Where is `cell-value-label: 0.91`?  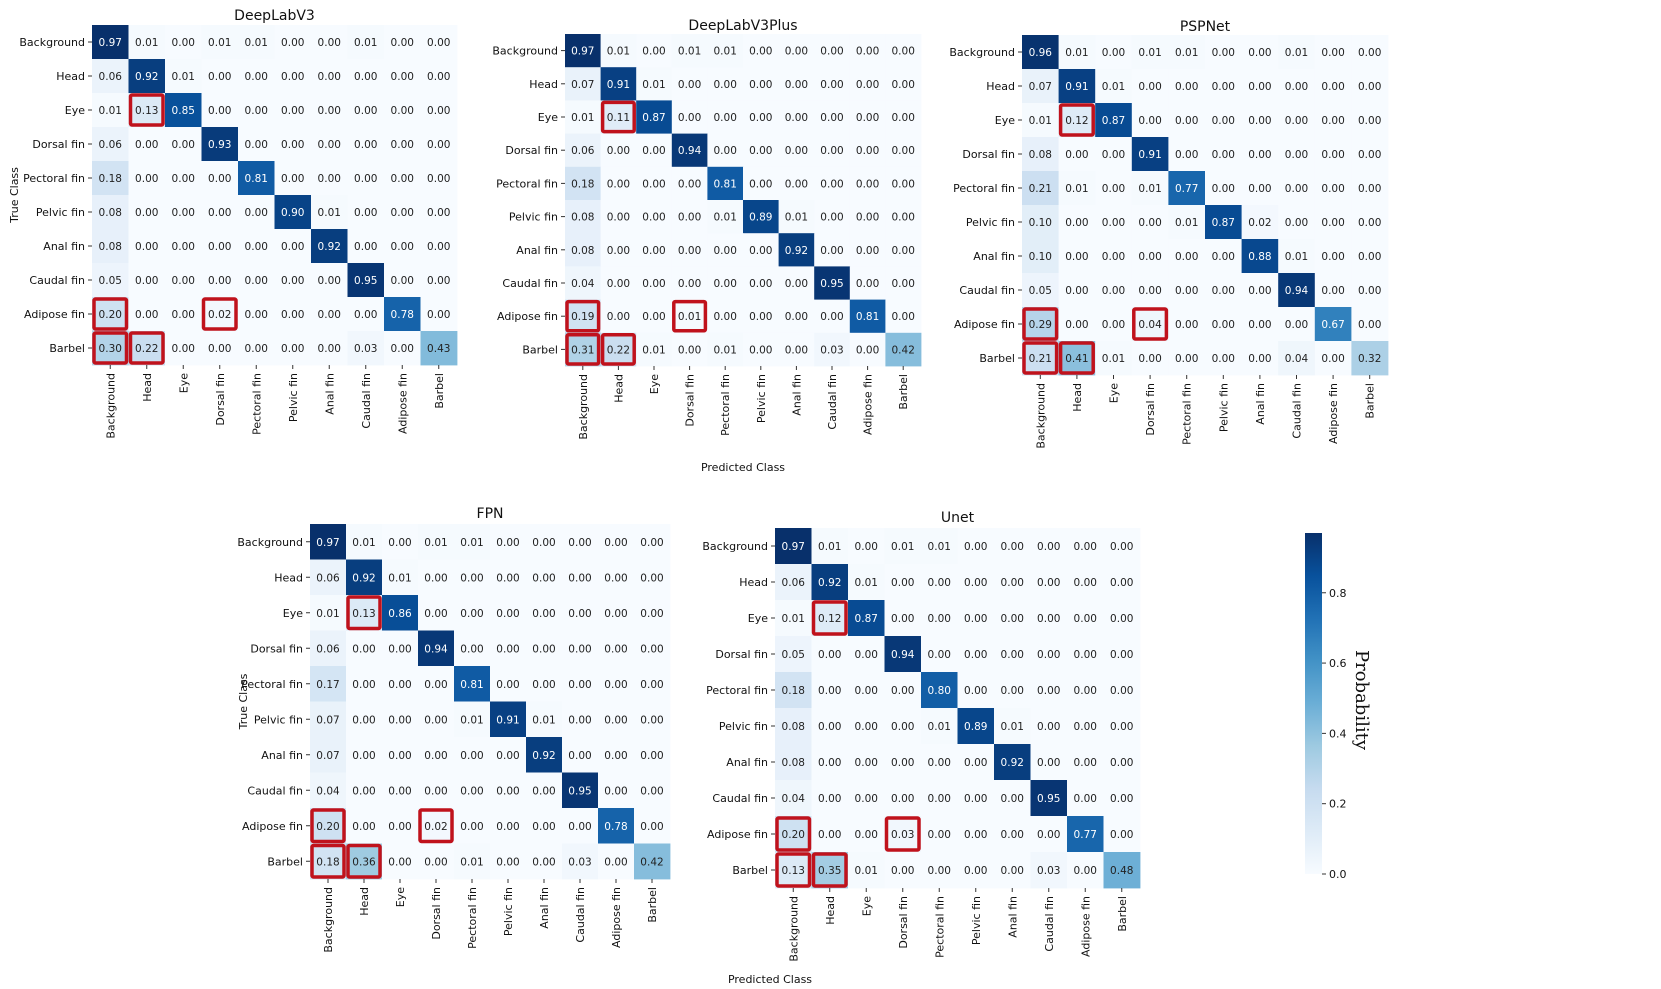
cell-value-label: 0.91 is located at coordinates (618, 85).